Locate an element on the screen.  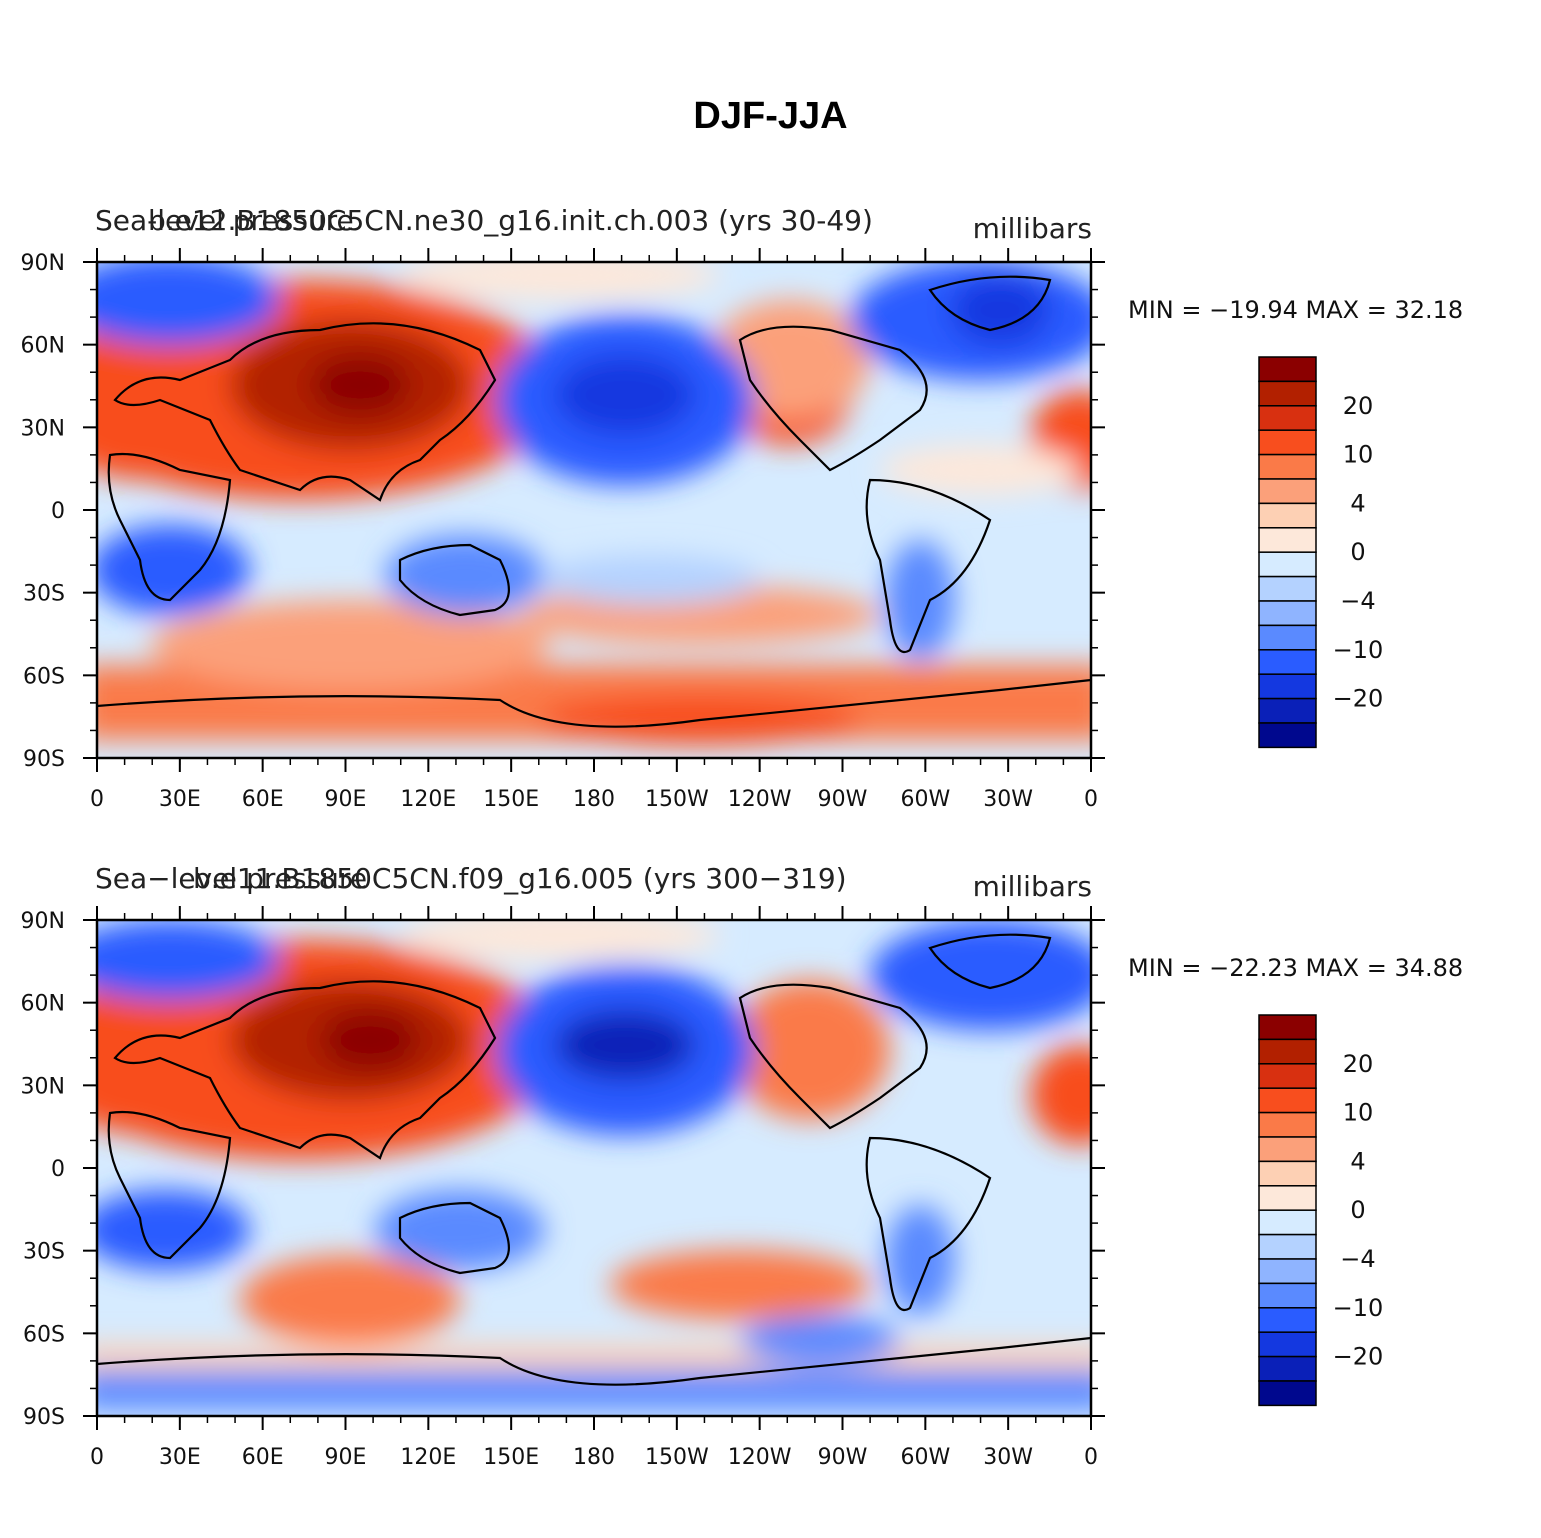
min-max-label: MIN = −19.94 MAX = 32.18 is located at coordinates (1295, 310).